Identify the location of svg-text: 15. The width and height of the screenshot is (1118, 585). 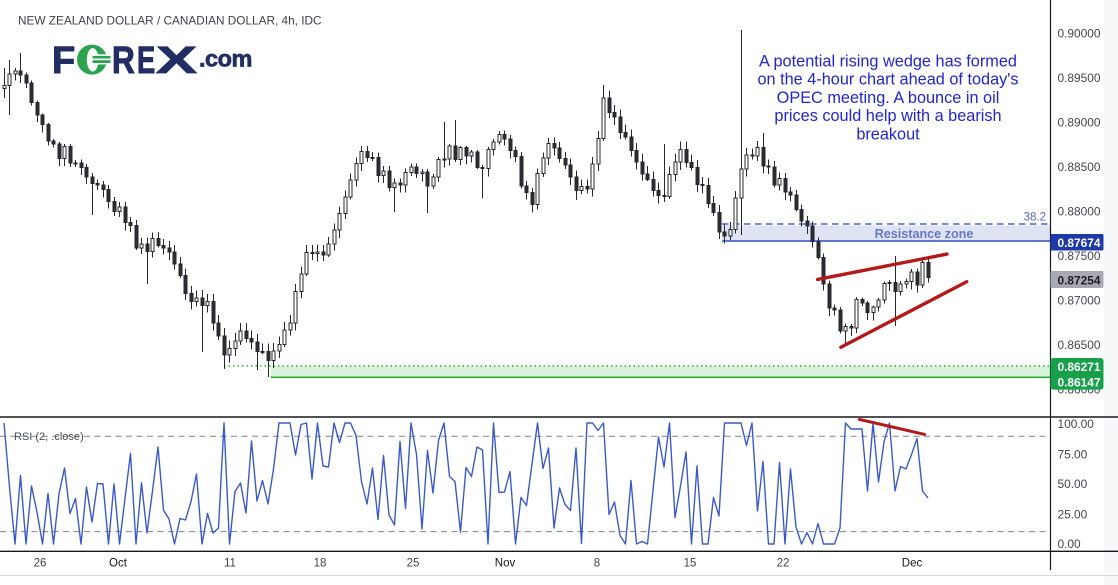
(690, 564).